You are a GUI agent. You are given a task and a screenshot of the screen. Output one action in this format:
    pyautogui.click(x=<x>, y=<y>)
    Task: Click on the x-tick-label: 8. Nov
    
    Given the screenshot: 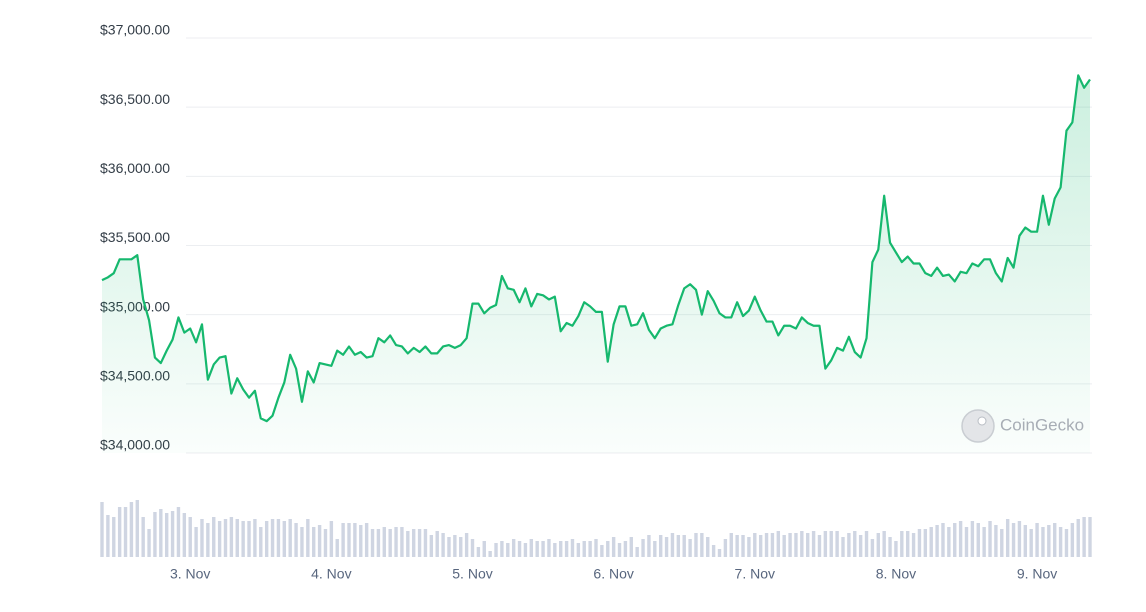 What is the action you would take?
    pyautogui.click(x=896, y=574)
    